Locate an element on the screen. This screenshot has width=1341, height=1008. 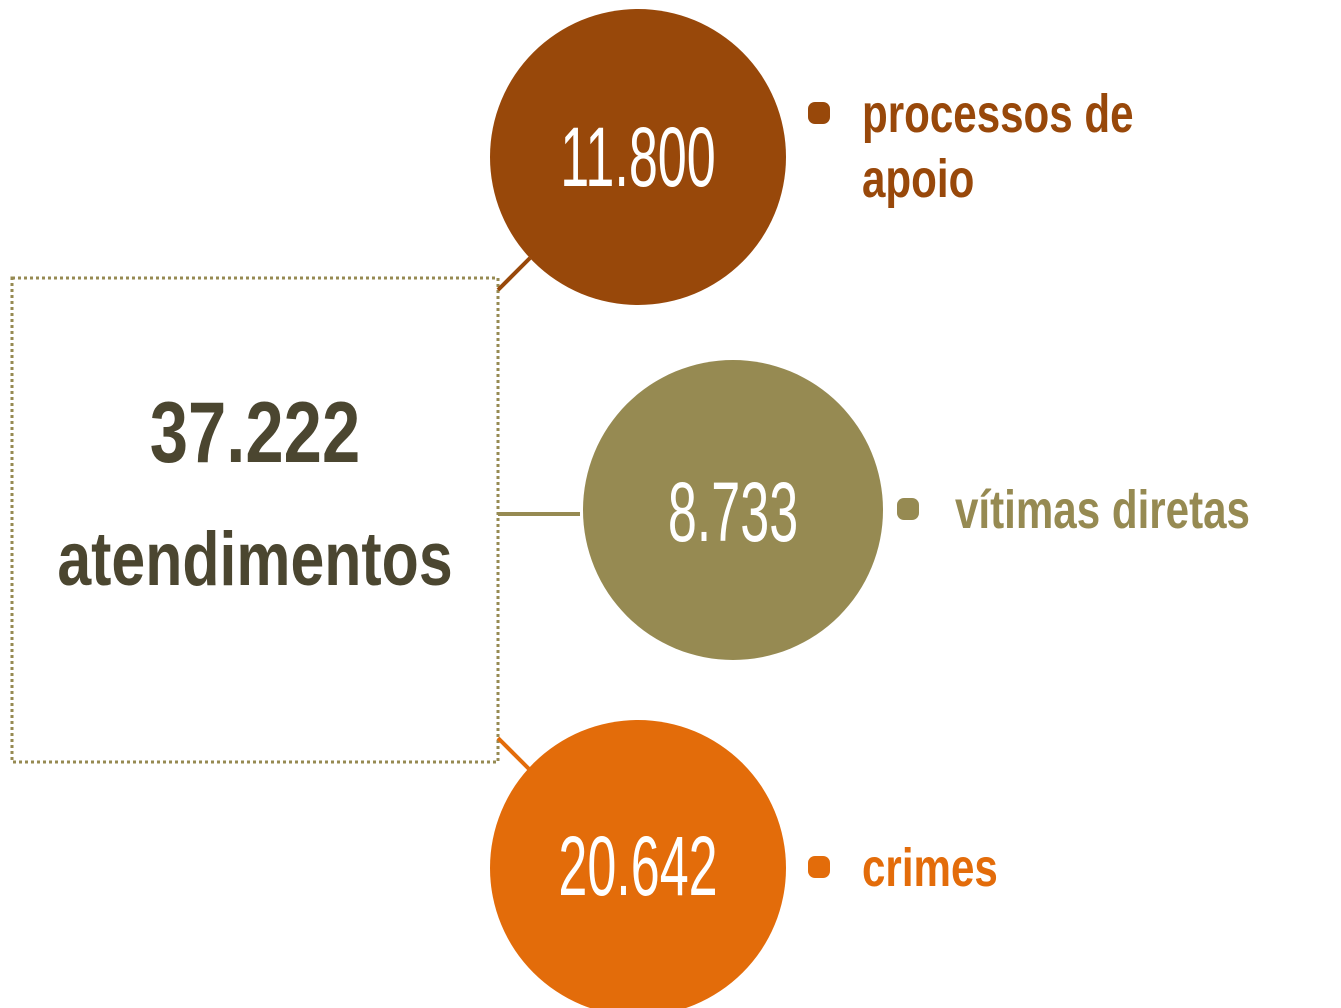
node-value: 20.642 is located at coordinates (638, 866).